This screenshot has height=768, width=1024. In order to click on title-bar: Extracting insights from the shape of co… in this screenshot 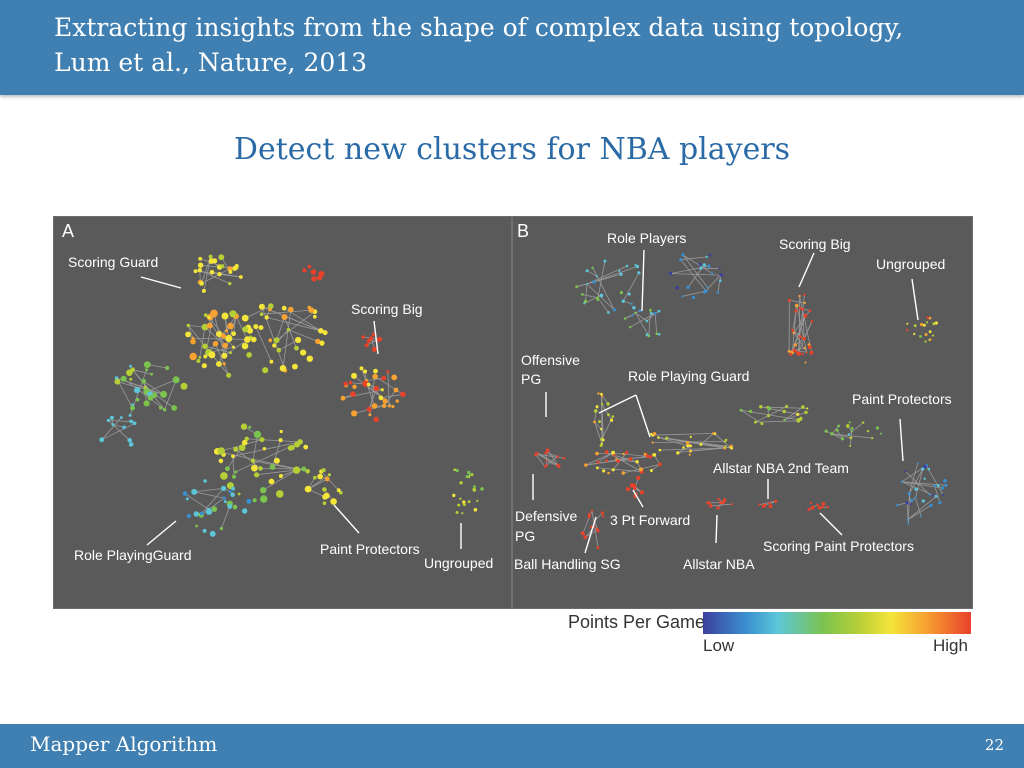, I will do `click(512, 47)`.